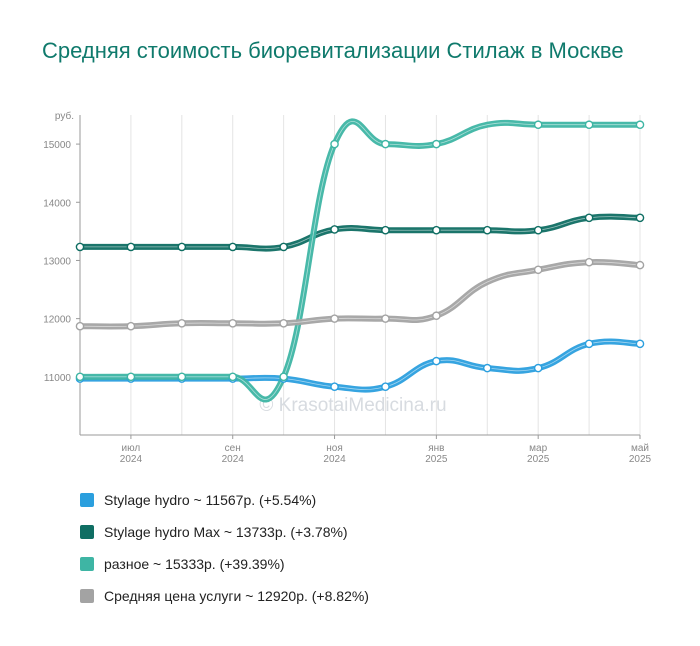 This screenshot has width=700, height=646. I want to click on legend-item: разное ~ 15333р. (+39.39%), so click(224, 564).